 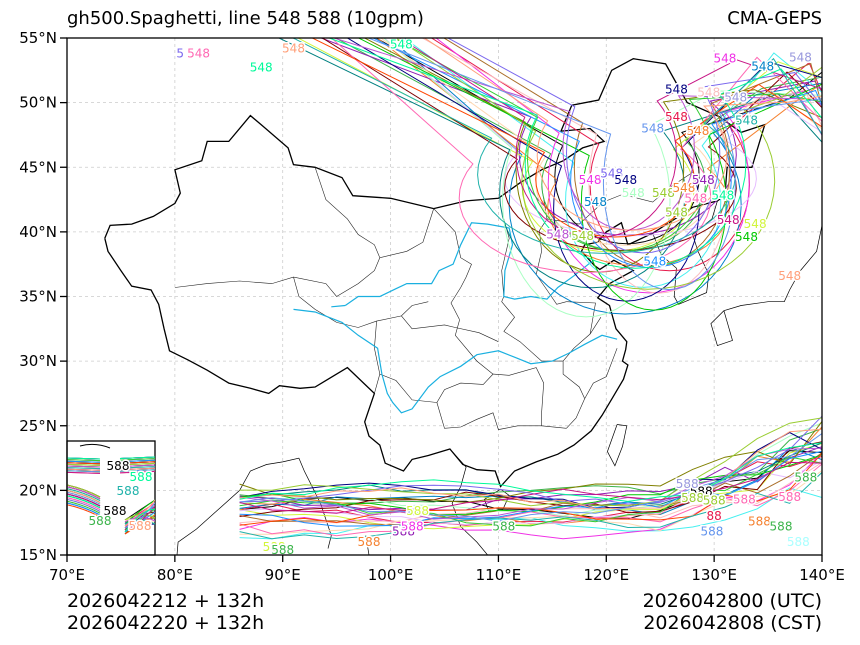 What do you see at coordinates (38, 232) in the screenshot?
I see `y-tick-label: 40°N` at bounding box center [38, 232].